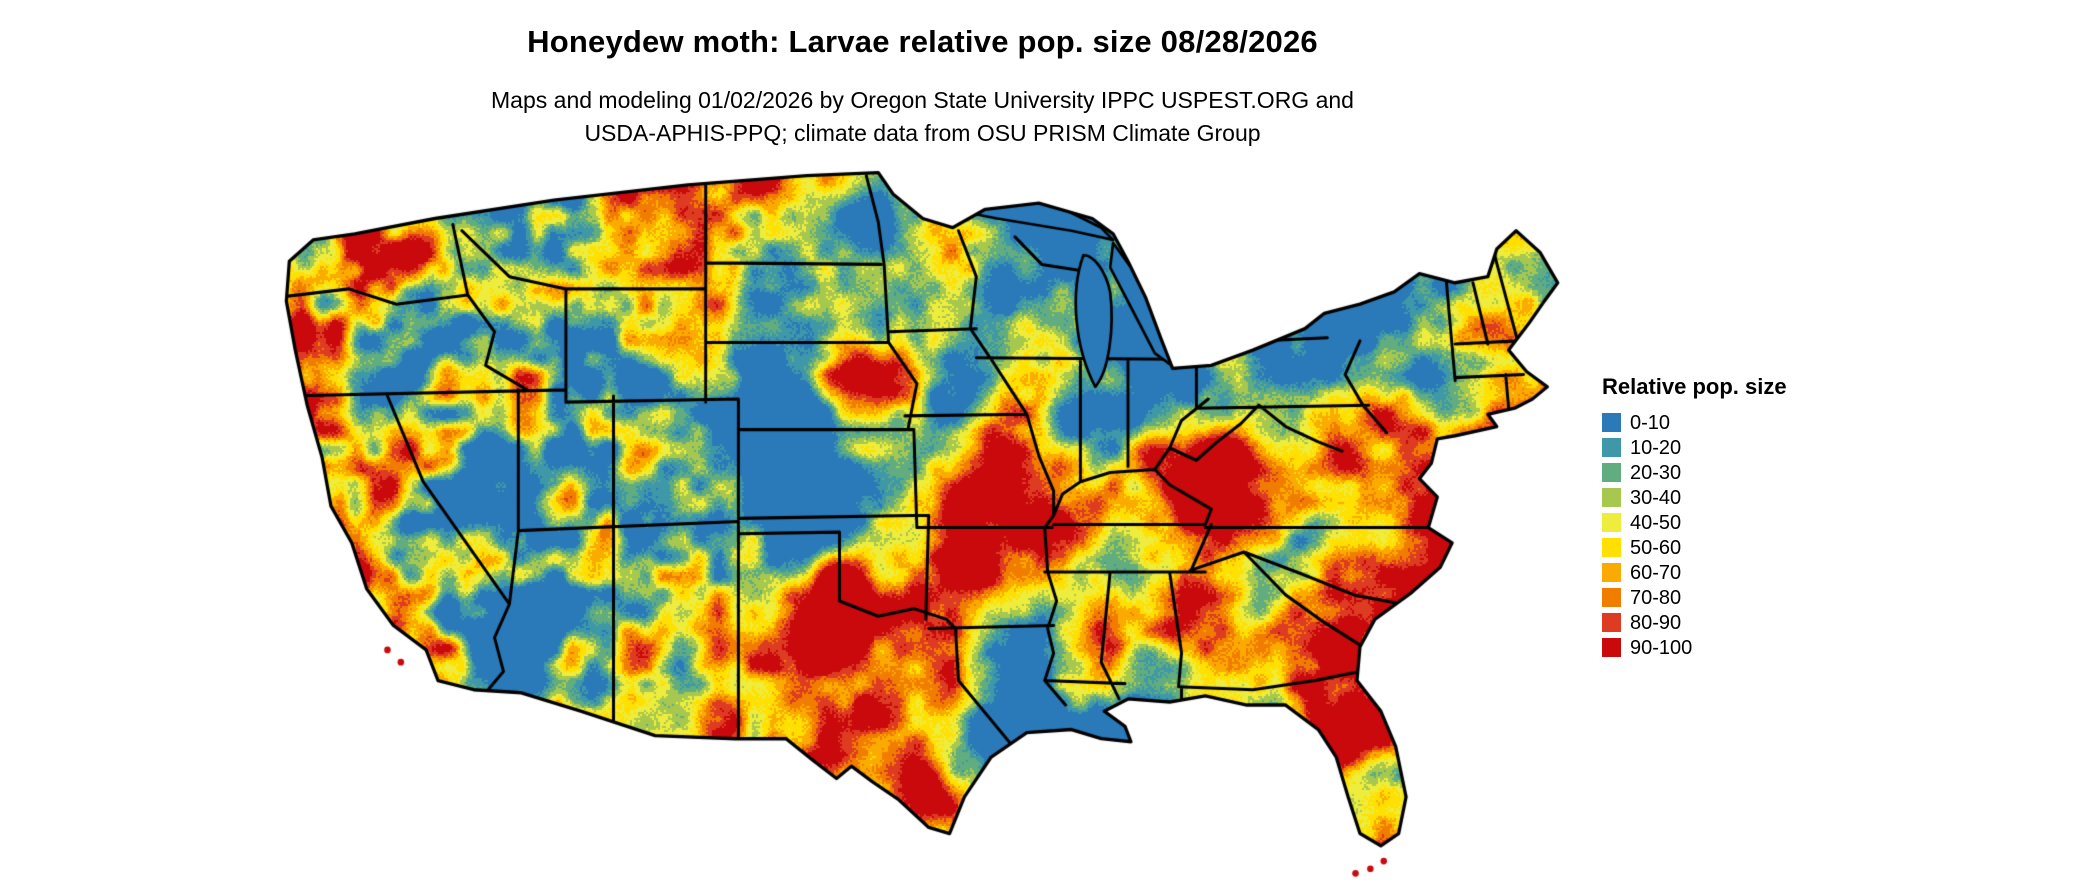 This screenshot has height=892, width=2100. I want to click on legend-item: 70-80, so click(1694, 597).